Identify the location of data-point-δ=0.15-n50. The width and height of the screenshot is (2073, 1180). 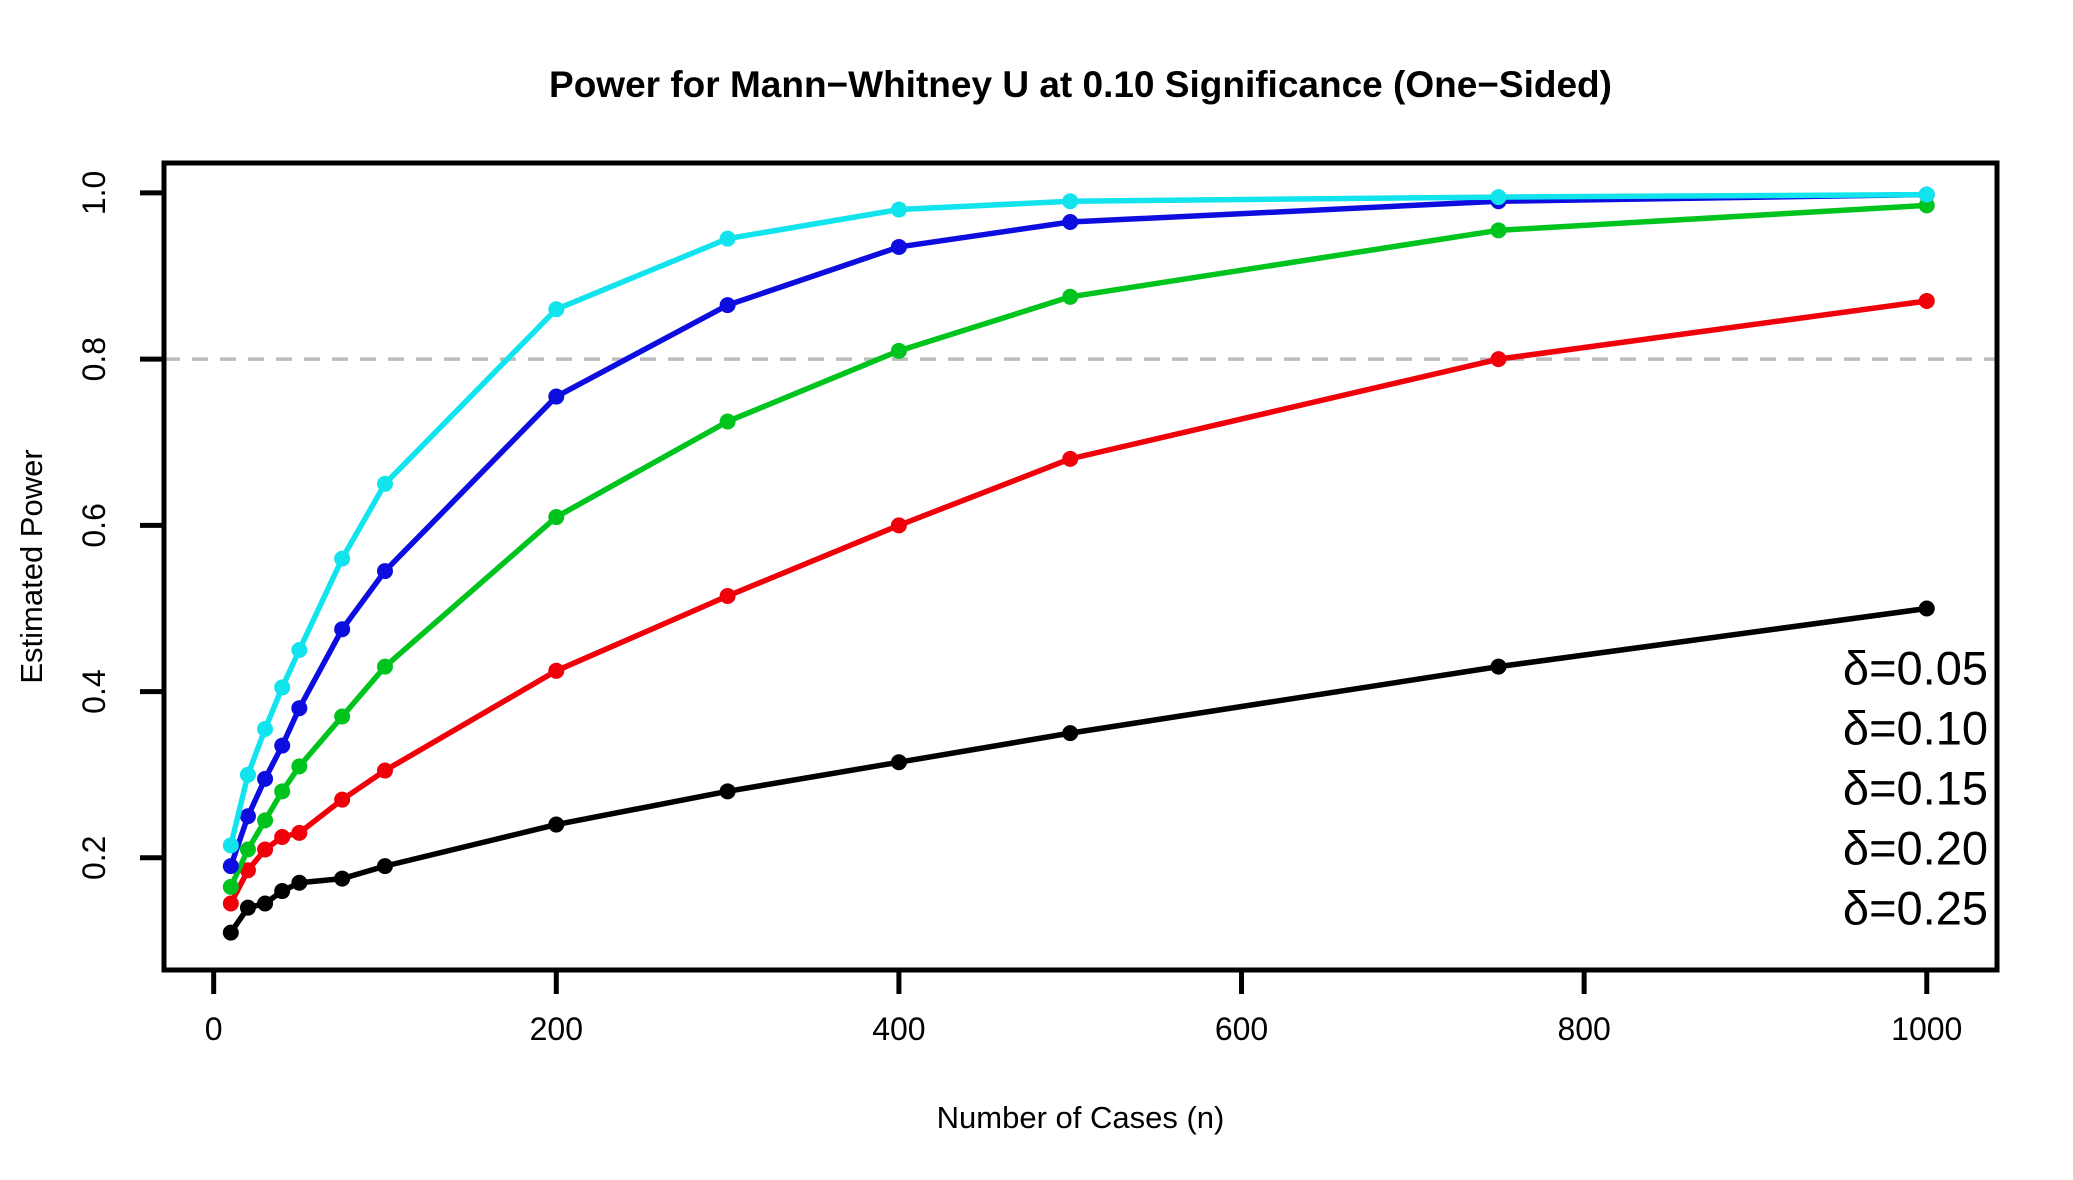
(299, 766).